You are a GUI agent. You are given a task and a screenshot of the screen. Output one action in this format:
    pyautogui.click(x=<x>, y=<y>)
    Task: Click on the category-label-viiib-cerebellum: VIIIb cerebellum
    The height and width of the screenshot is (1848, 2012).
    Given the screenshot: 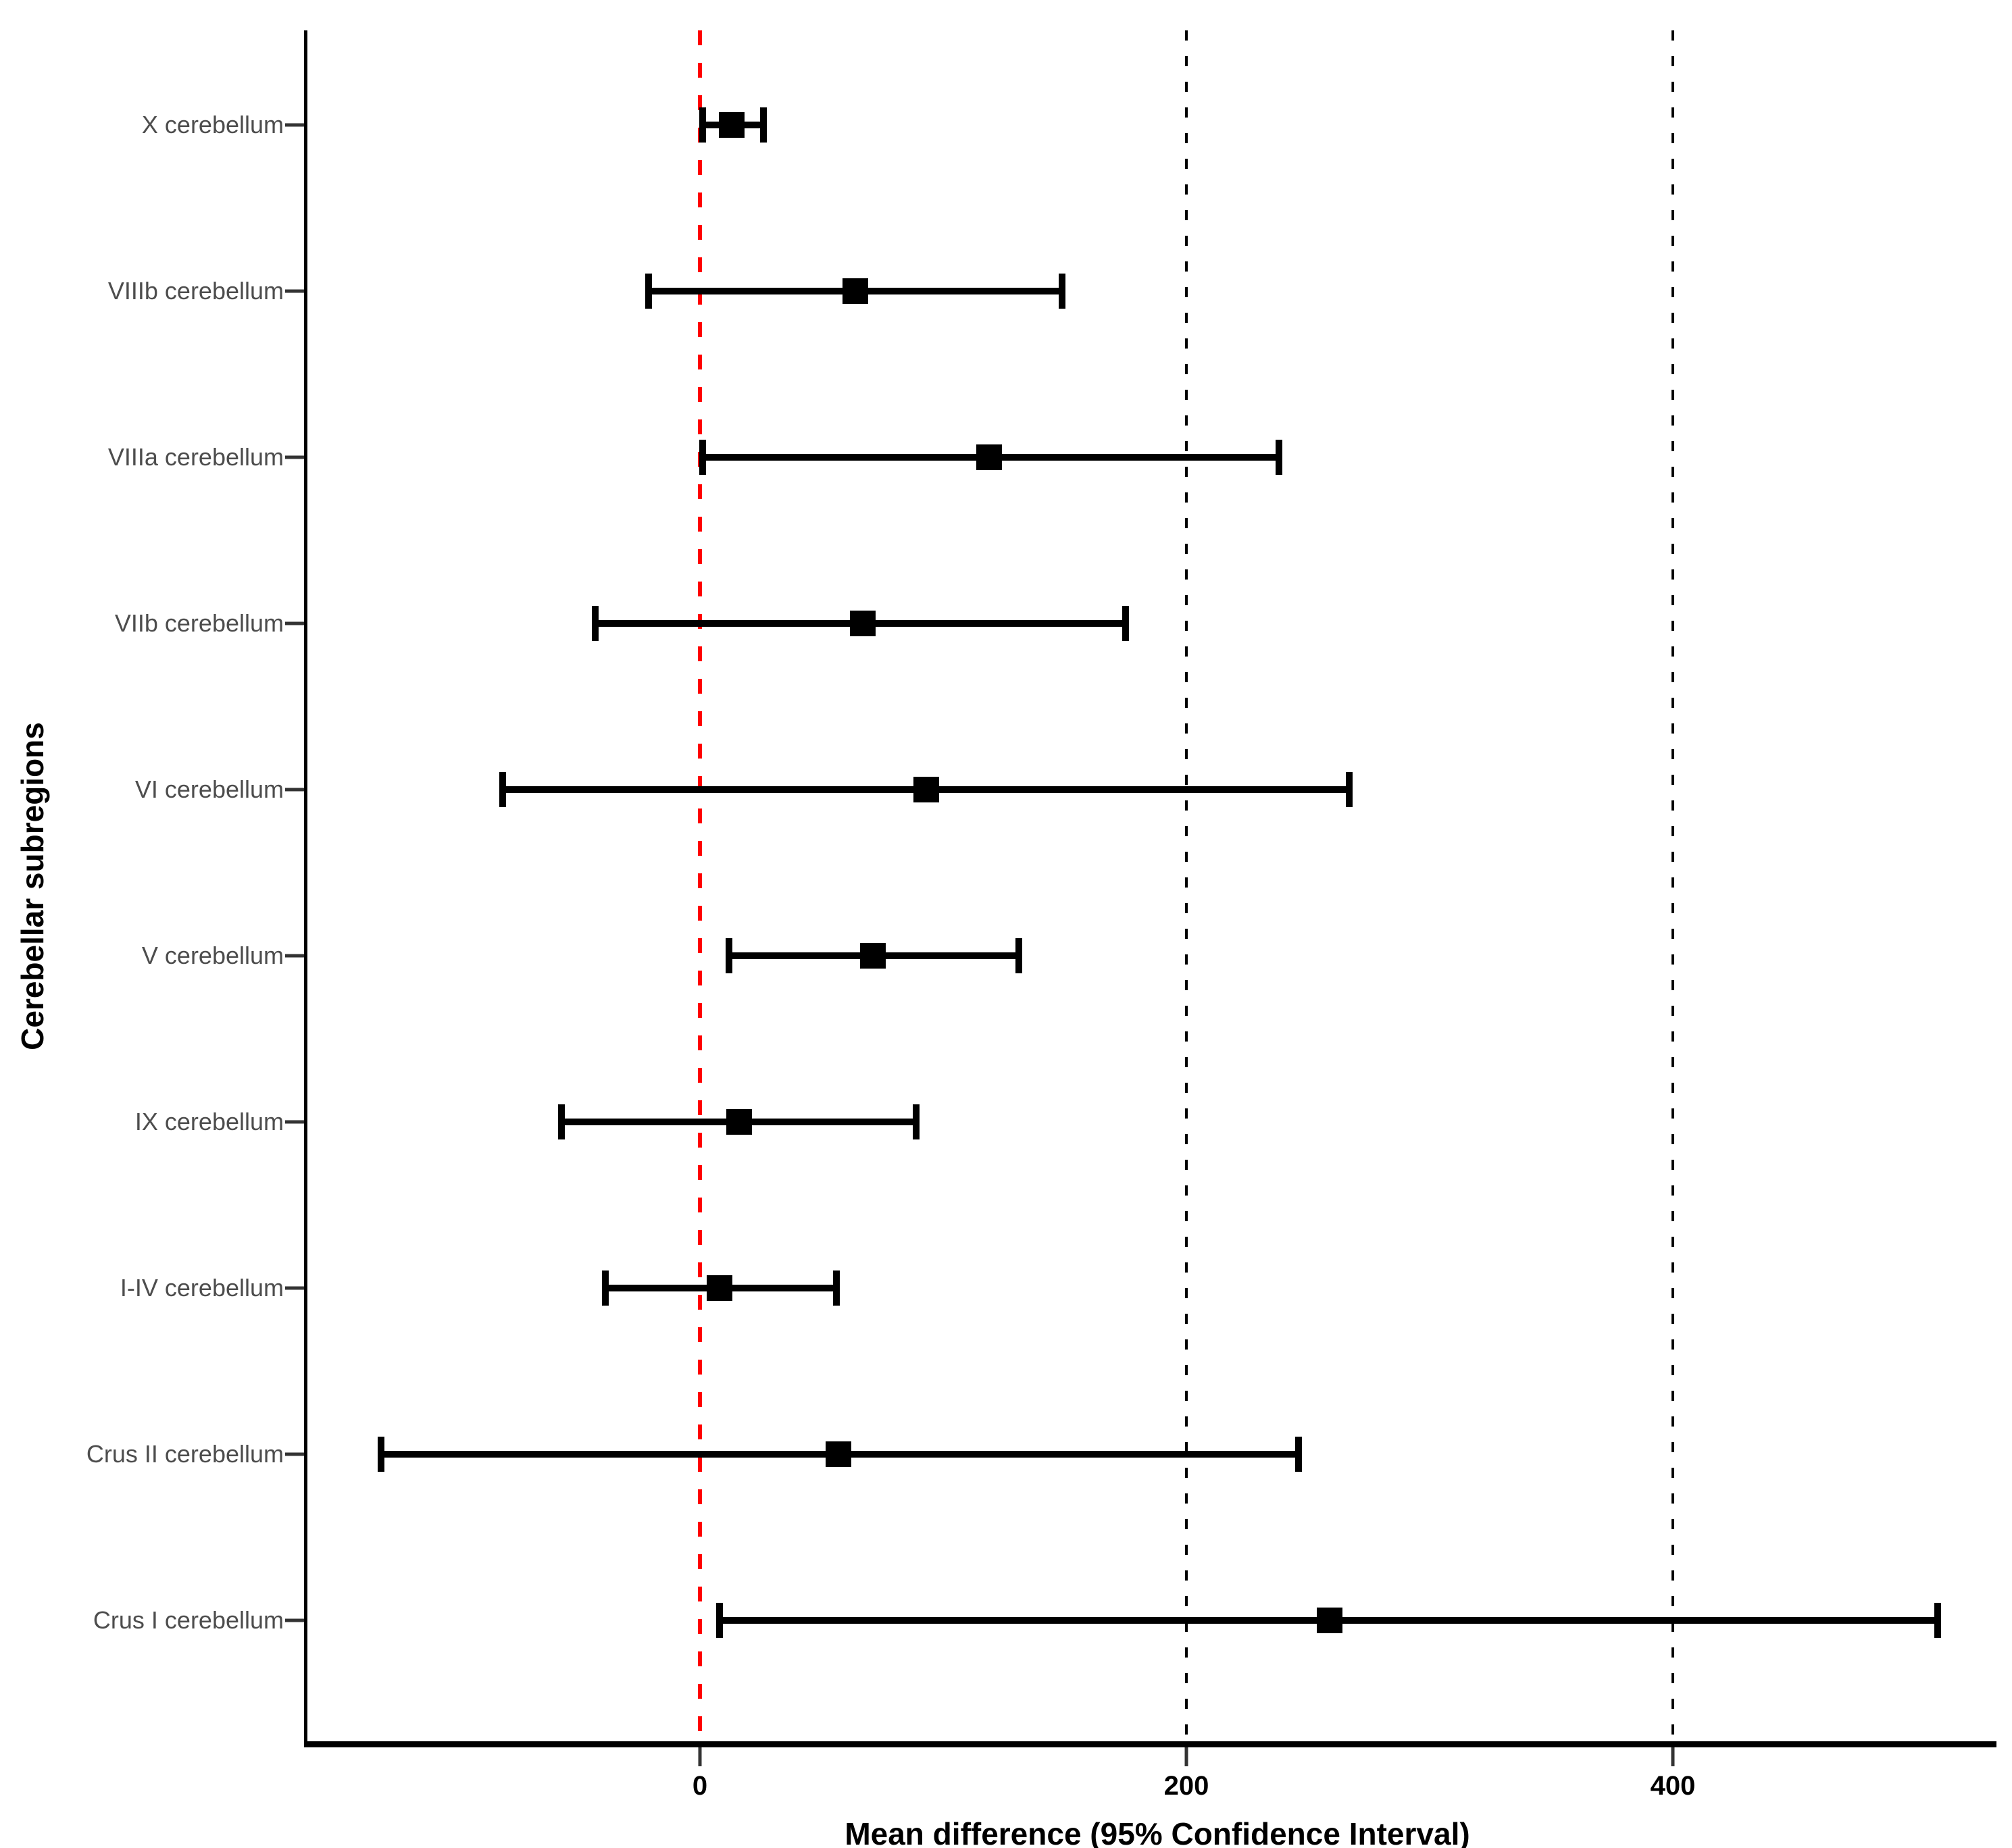 What is the action you would take?
    pyautogui.click(x=195, y=291)
    